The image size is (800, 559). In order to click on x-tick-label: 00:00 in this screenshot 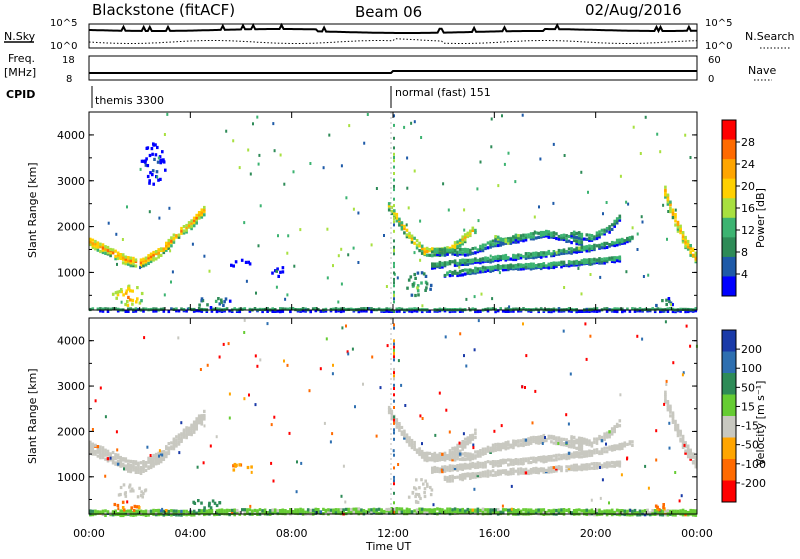, I will do `click(697, 533)`.